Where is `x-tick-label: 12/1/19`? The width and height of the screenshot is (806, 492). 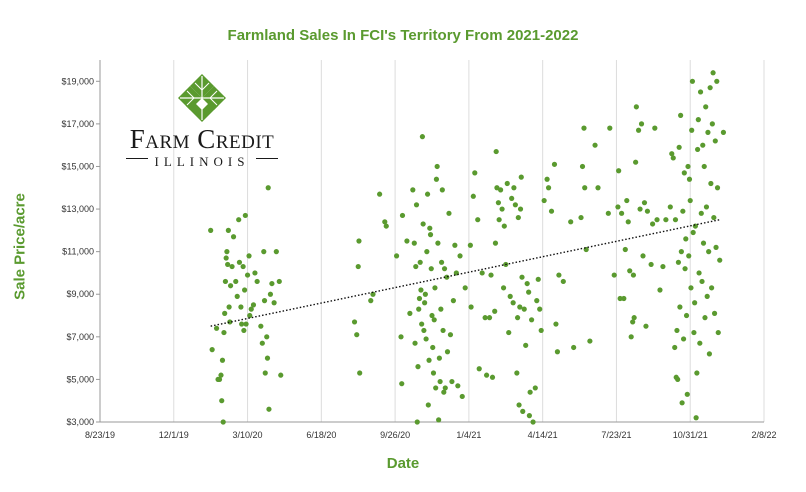 x-tick-label: 12/1/19 is located at coordinates (174, 435).